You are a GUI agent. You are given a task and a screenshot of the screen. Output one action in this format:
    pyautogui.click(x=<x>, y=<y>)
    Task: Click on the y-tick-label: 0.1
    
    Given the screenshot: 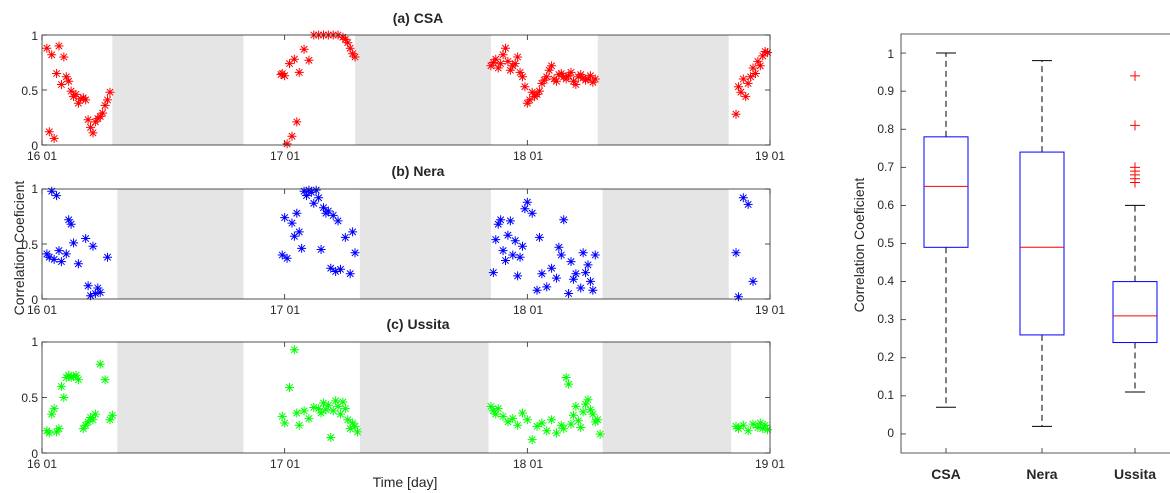 What is the action you would take?
    pyautogui.click(x=885, y=395)
    